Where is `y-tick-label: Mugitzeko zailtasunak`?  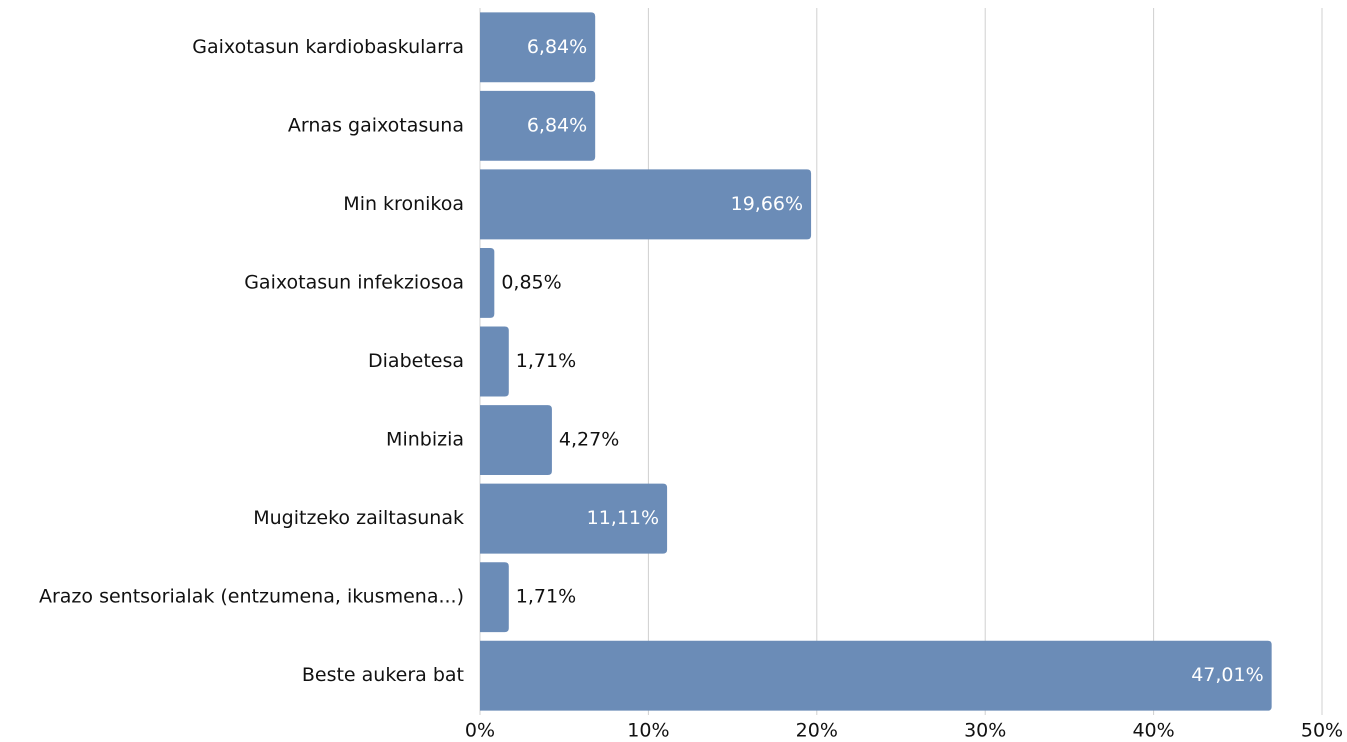
y-tick-label: Mugitzeko zailtasunak is located at coordinates (358, 518).